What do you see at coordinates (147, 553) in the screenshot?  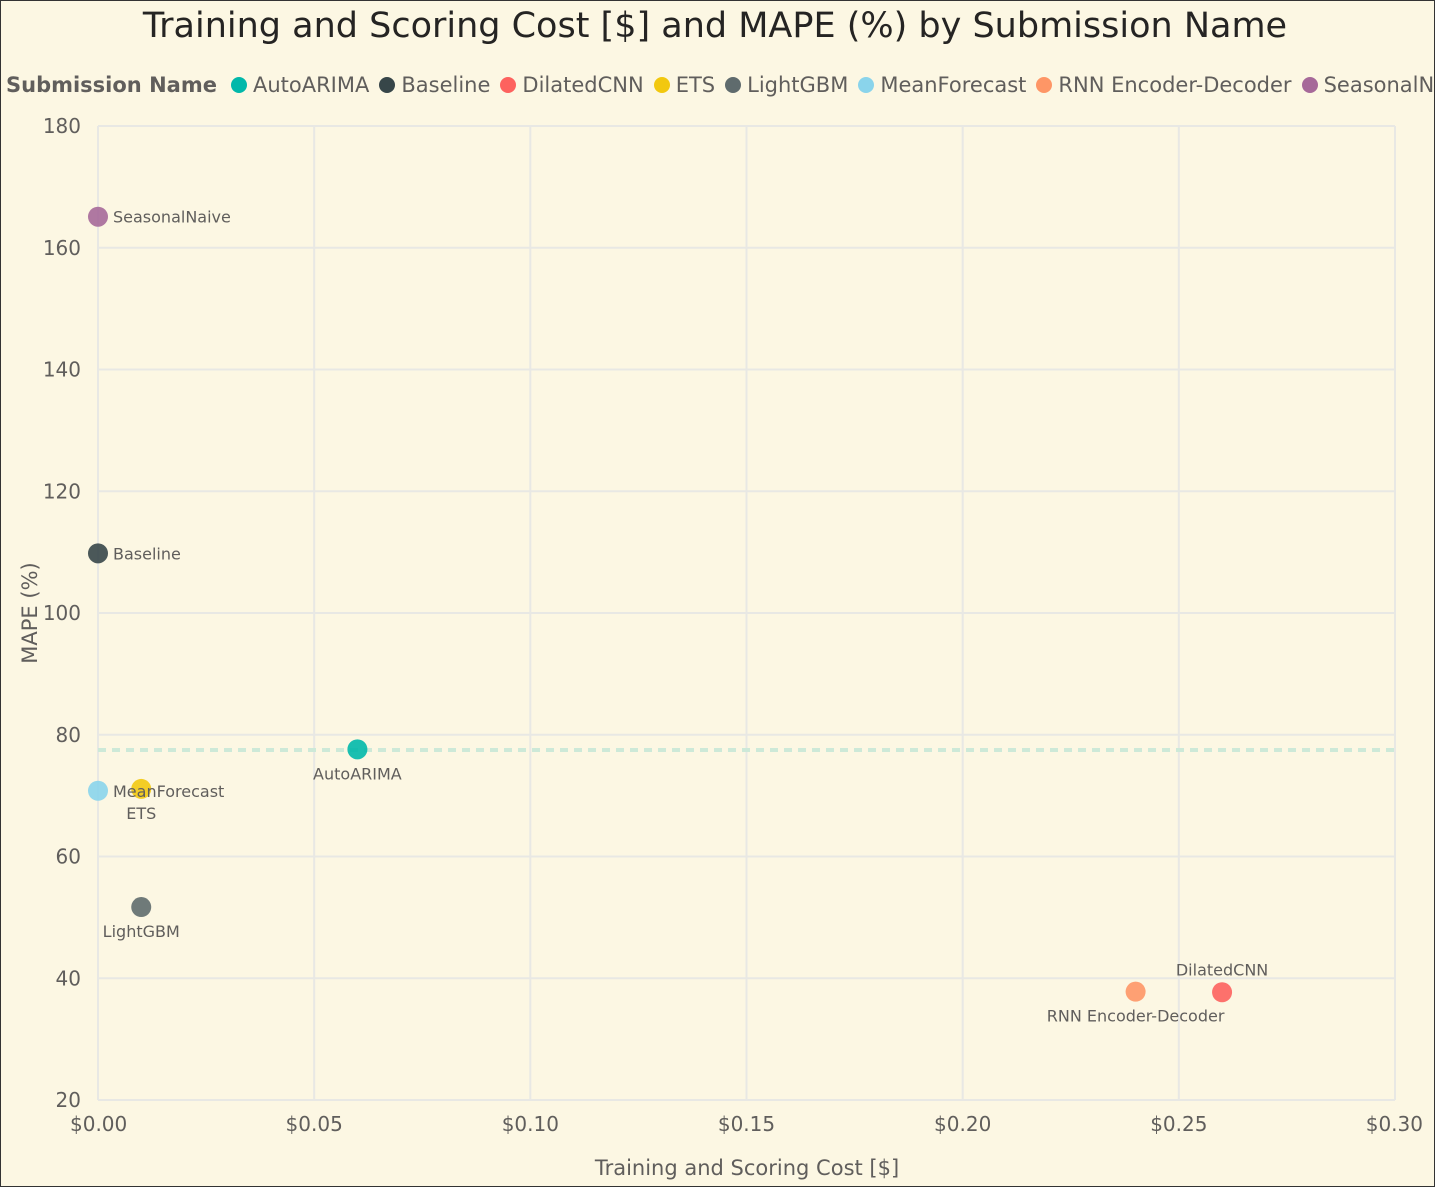 I see `data-label: Baseline` at bounding box center [147, 553].